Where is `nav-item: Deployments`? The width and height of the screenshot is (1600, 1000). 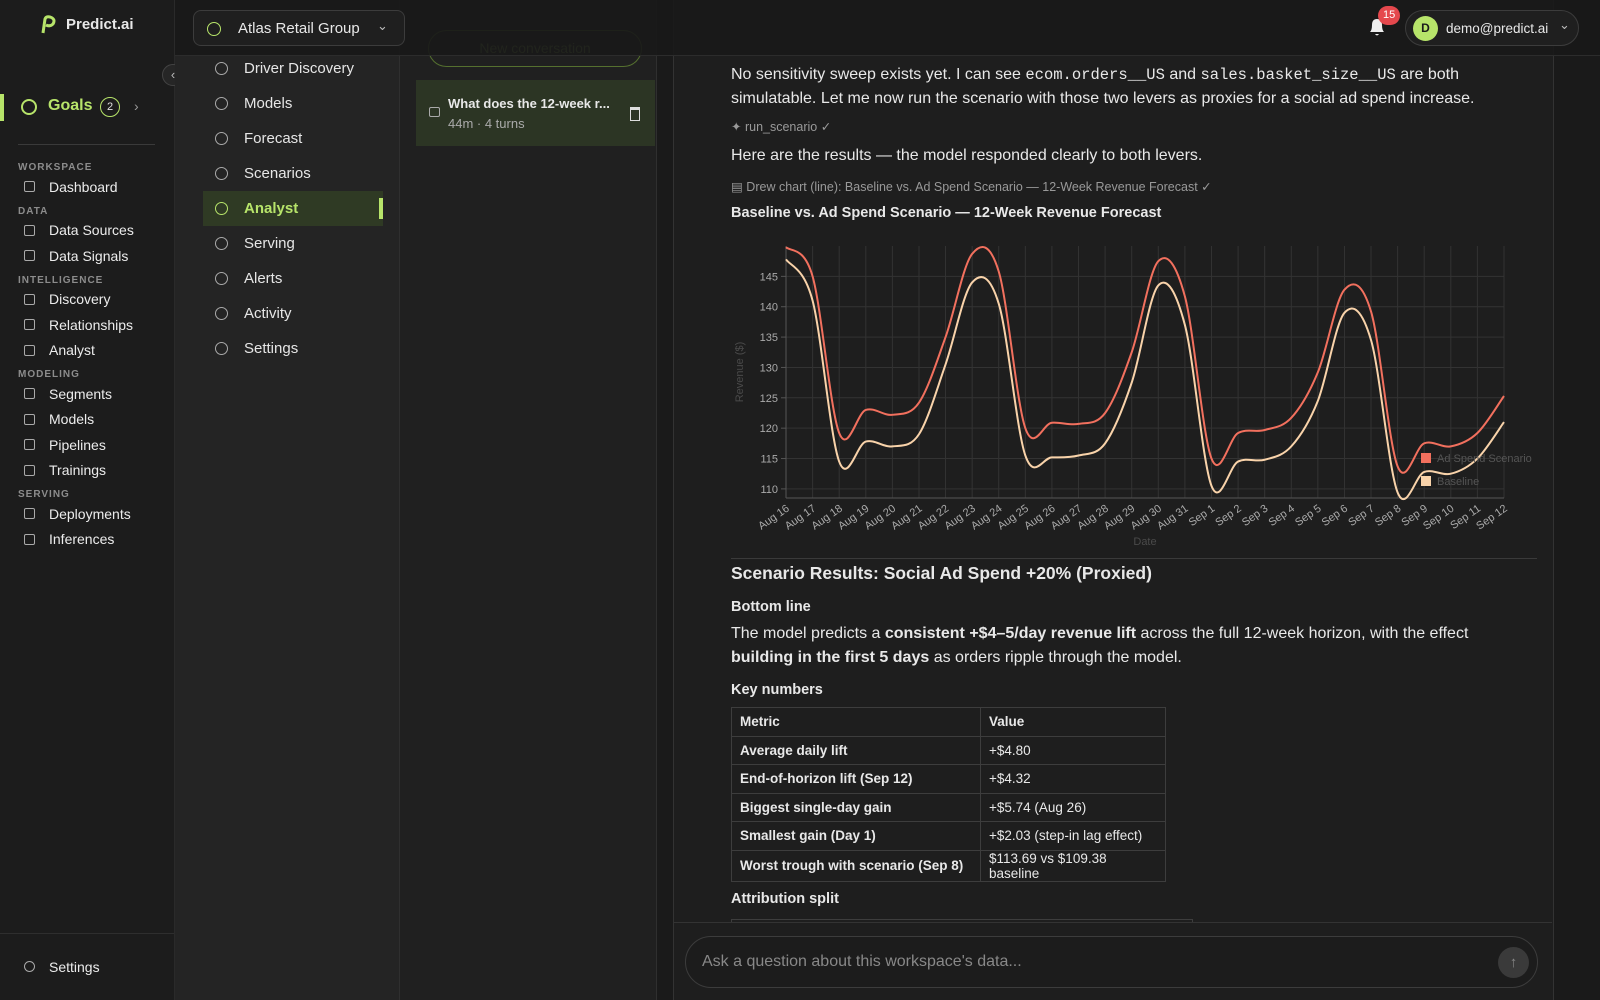
nav-item: Deployments is located at coordinates (93, 514).